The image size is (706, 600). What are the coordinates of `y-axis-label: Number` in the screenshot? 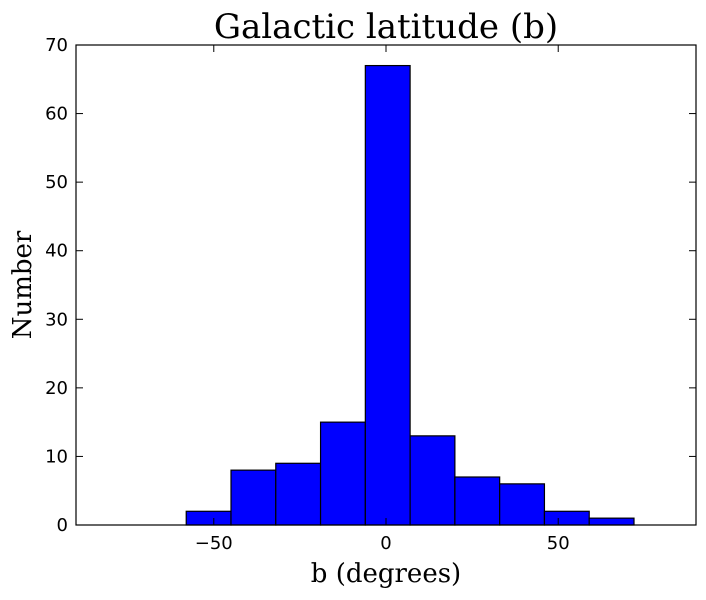 It's located at (23, 284).